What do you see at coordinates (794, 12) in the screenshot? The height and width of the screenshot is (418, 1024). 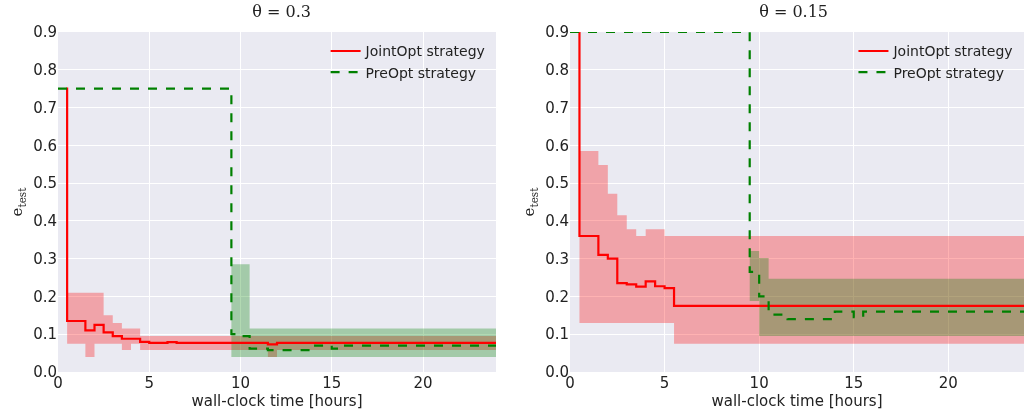 I see `chart-title: θ = 0.15` at bounding box center [794, 12].